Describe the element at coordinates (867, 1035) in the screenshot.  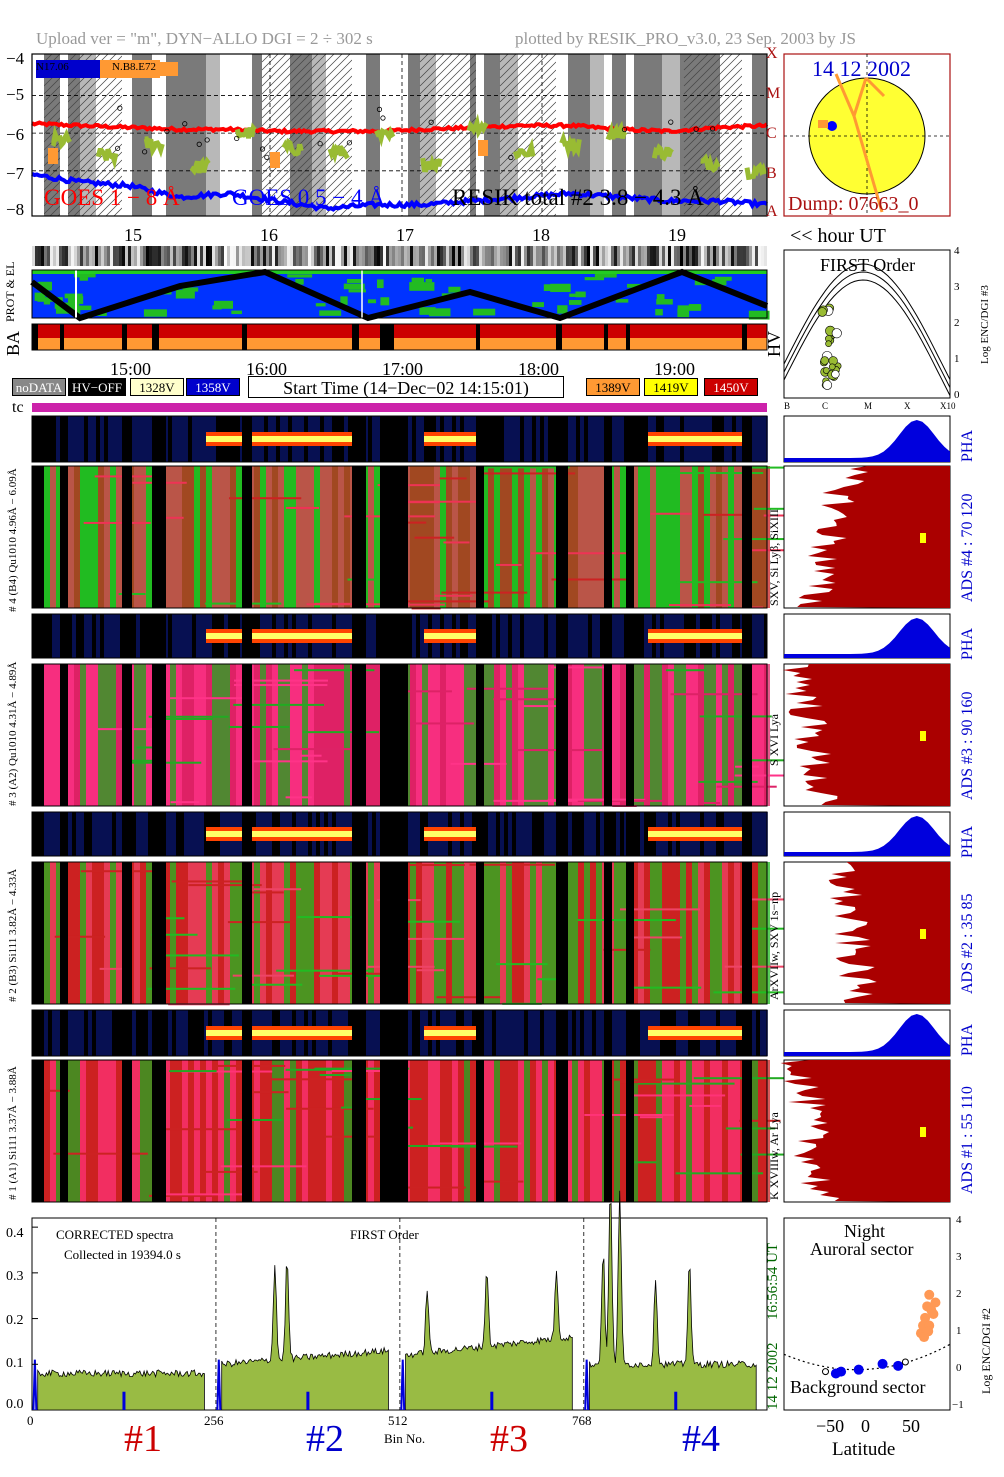
I see `pha-histogram` at that location.